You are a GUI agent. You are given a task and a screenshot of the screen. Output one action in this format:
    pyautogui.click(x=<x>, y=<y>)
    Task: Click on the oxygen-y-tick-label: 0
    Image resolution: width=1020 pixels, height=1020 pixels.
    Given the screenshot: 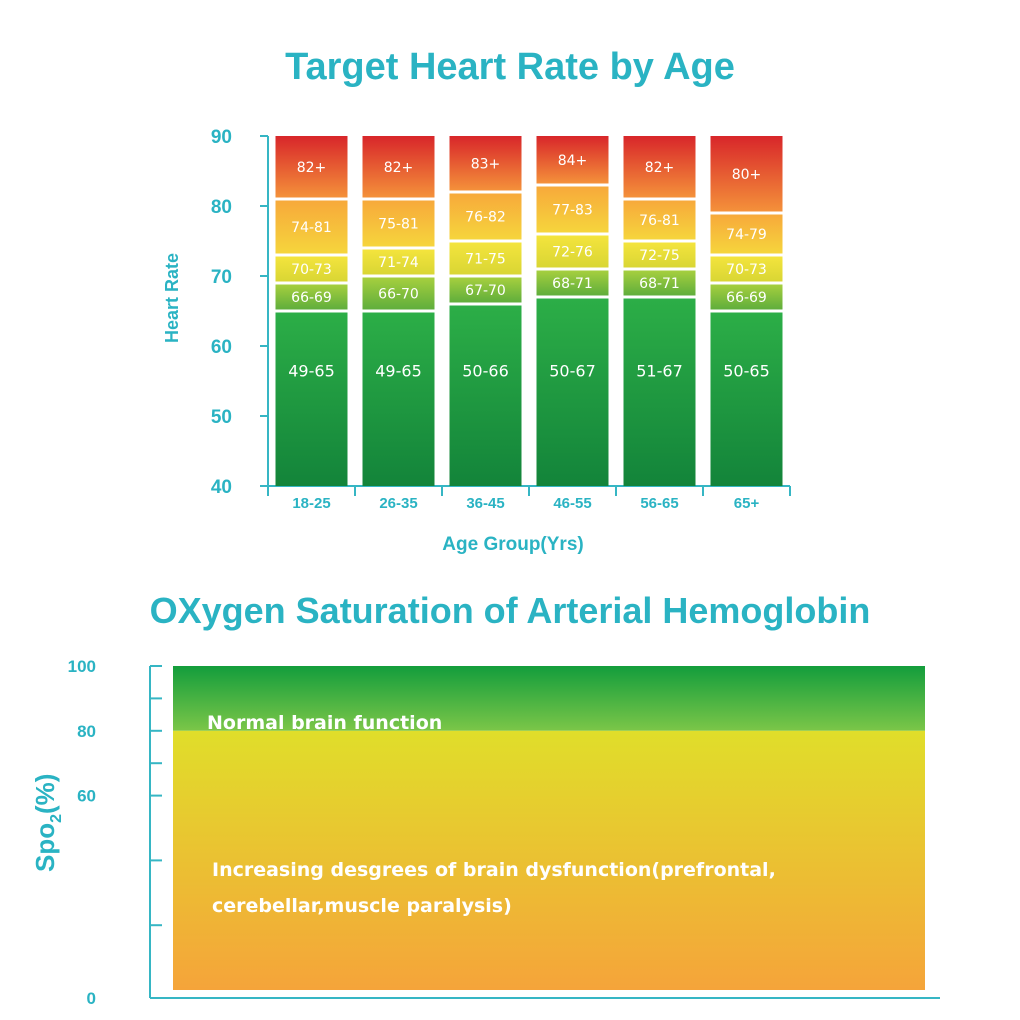 What is the action you would take?
    pyautogui.click(x=91, y=998)
    